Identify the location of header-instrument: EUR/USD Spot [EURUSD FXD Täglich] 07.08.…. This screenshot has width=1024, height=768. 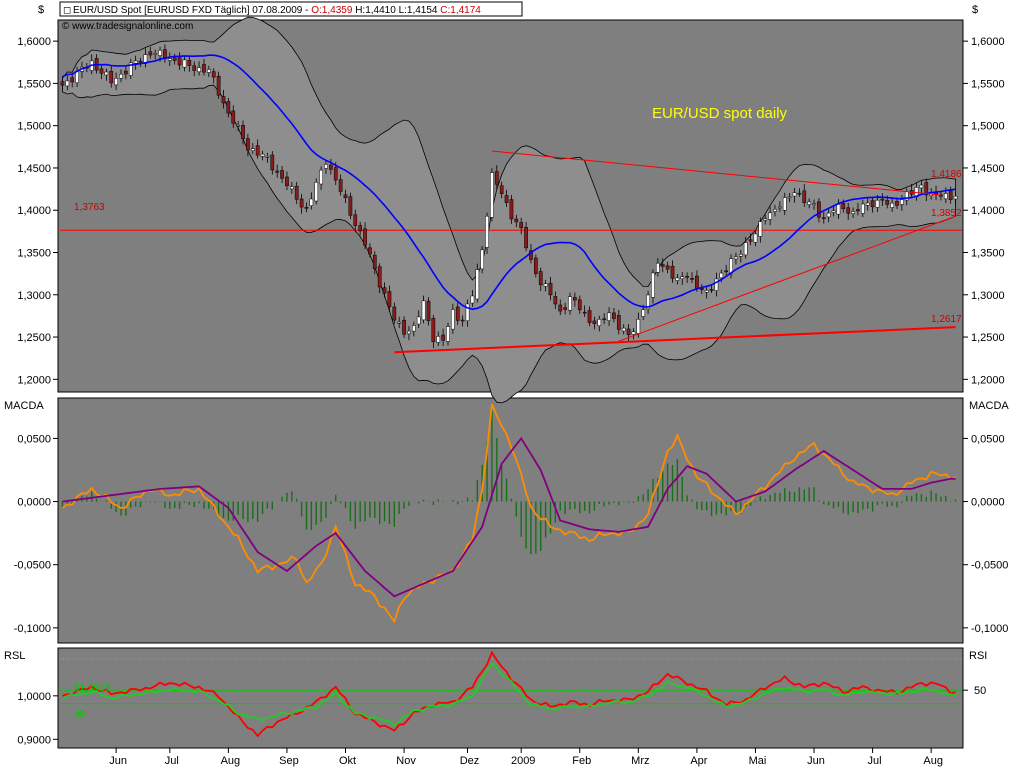
(192, 10).